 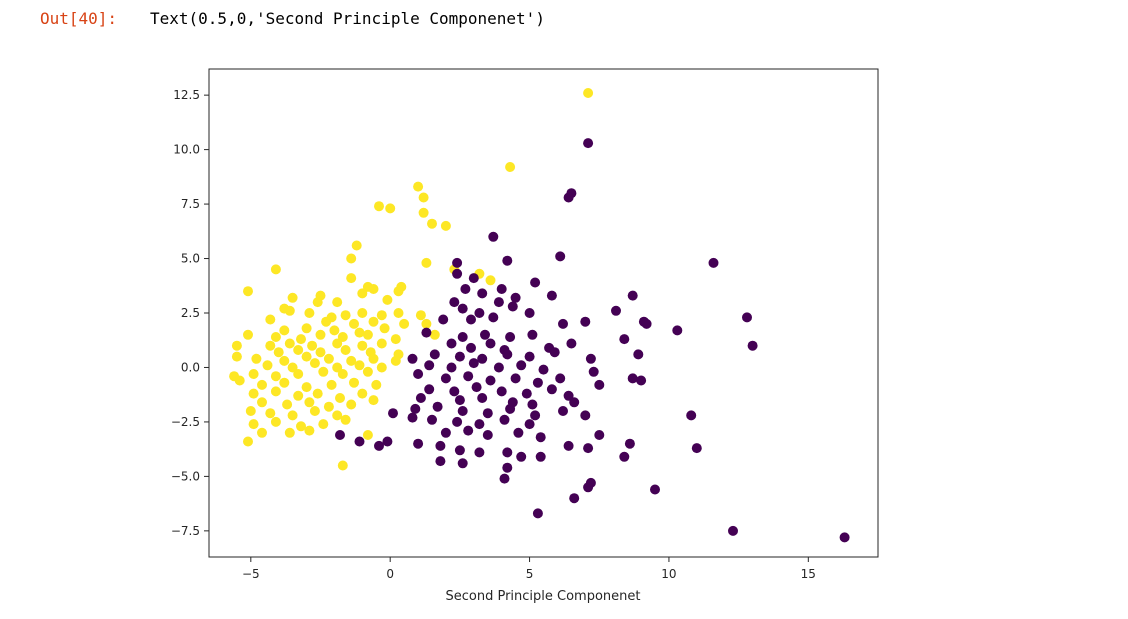 I want to click on y-tick-label: 0.0, so click(x=190, y=367).